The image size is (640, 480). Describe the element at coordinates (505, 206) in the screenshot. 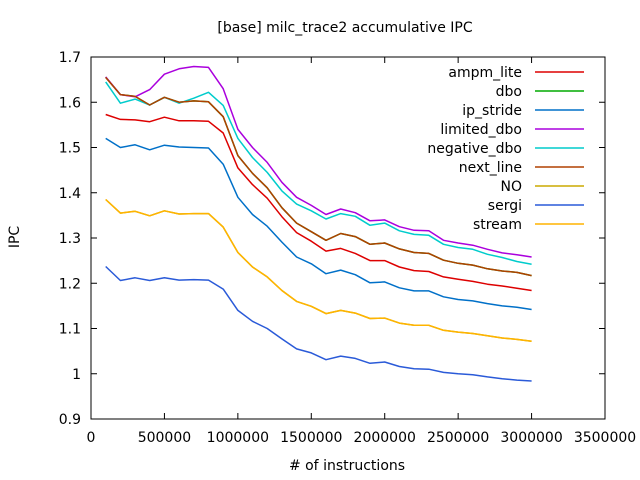

I see `legend-label: sergi` at that location.